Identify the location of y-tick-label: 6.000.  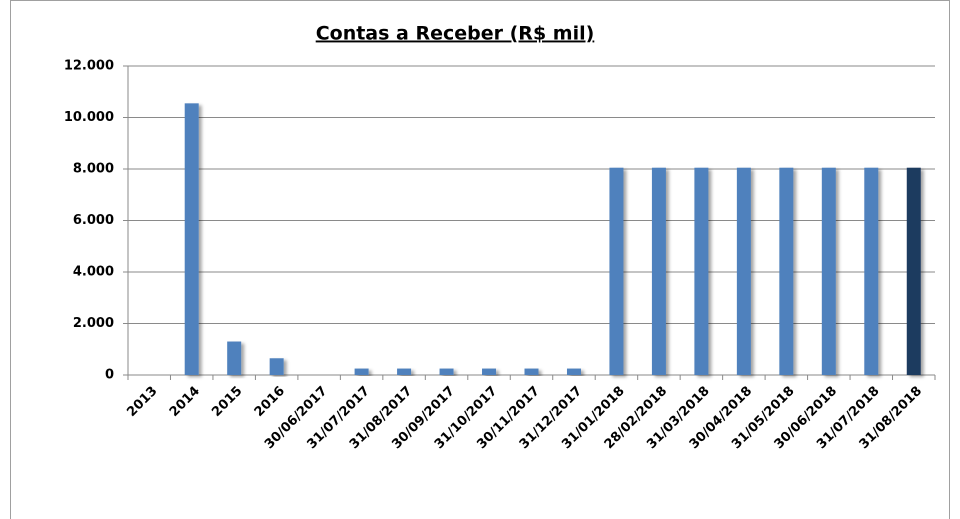
(93, 220).